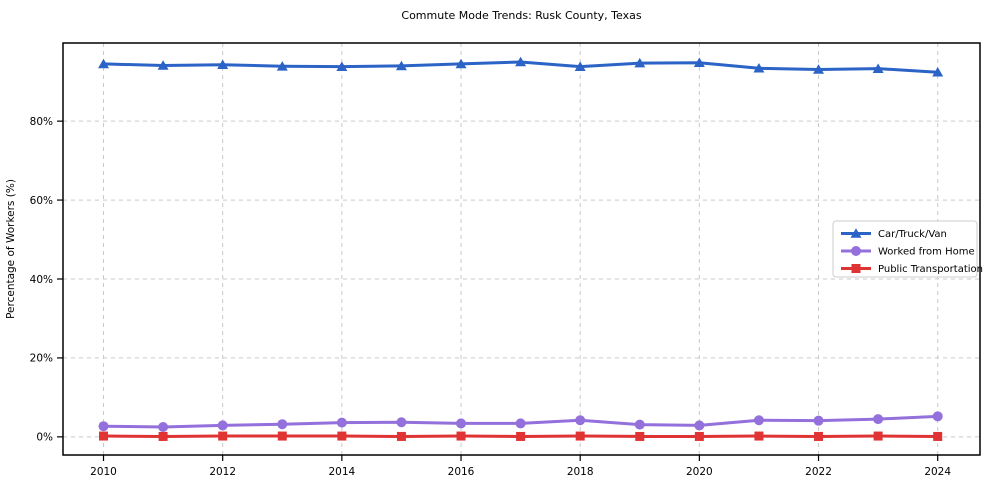 This screenshot has width=990, height=490. I want to click on x-tick-label: 2016, so click(461, 472).